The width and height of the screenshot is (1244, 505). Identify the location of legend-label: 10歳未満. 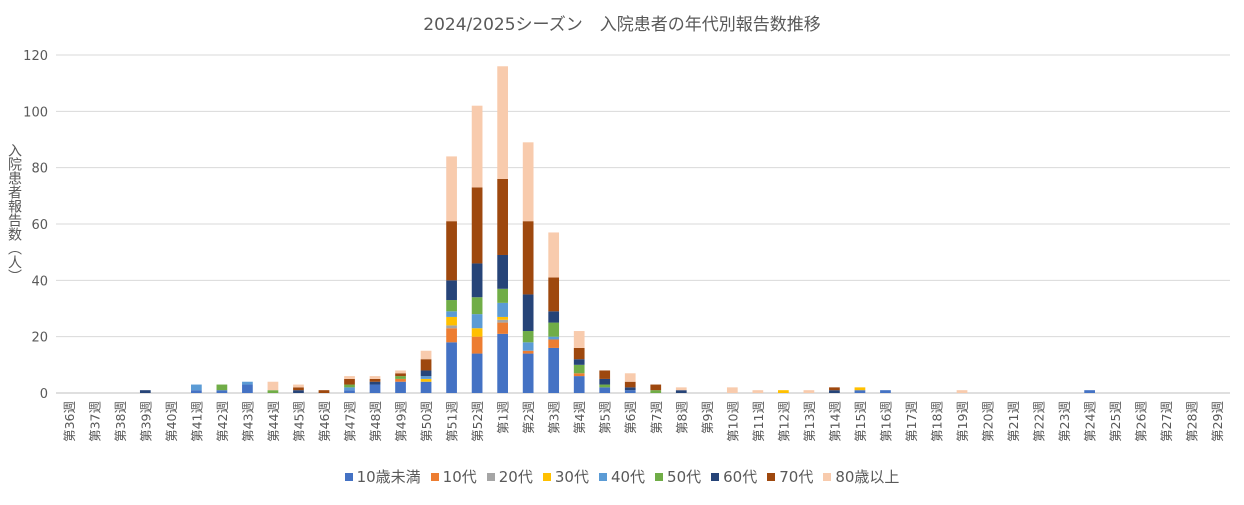
(388, 477).